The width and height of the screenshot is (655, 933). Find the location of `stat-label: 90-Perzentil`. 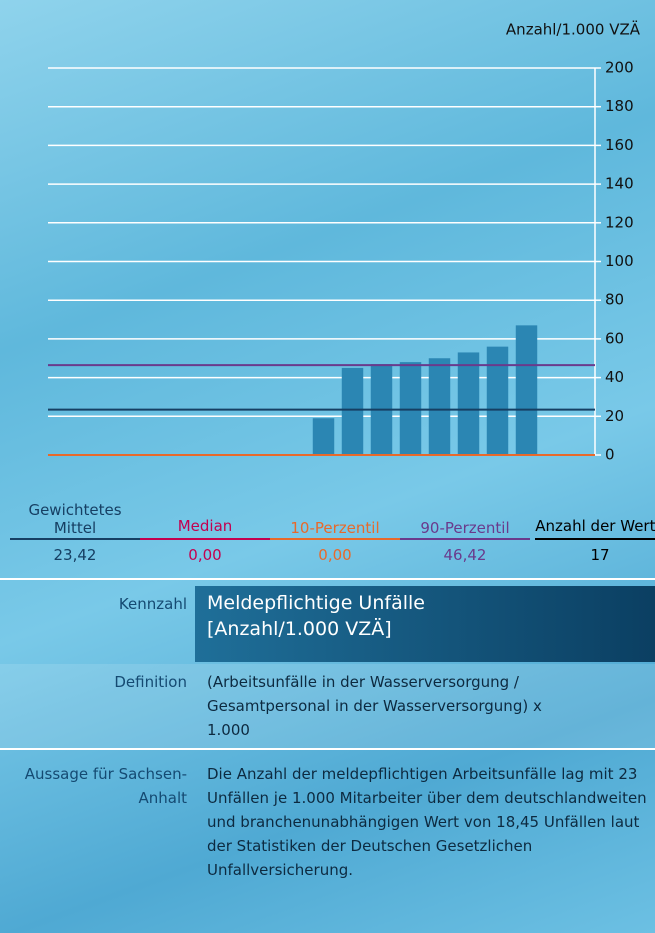

stat-label: 90-Perzentil is located at coordinates (465, 528).